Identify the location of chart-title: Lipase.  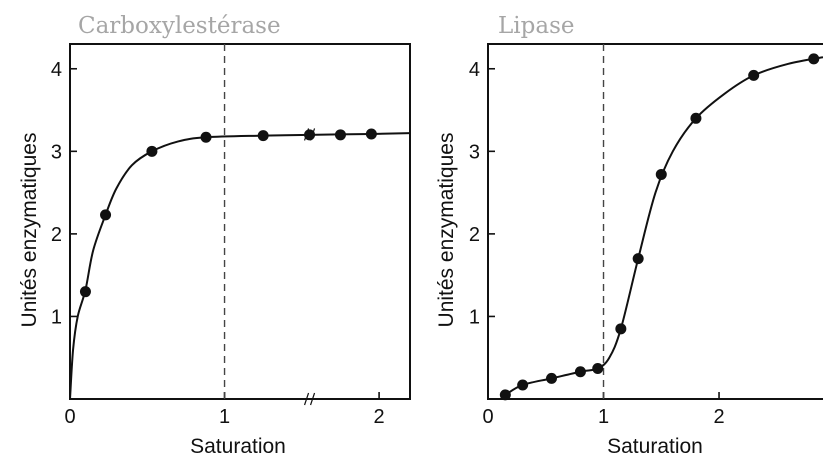
(536, 26).